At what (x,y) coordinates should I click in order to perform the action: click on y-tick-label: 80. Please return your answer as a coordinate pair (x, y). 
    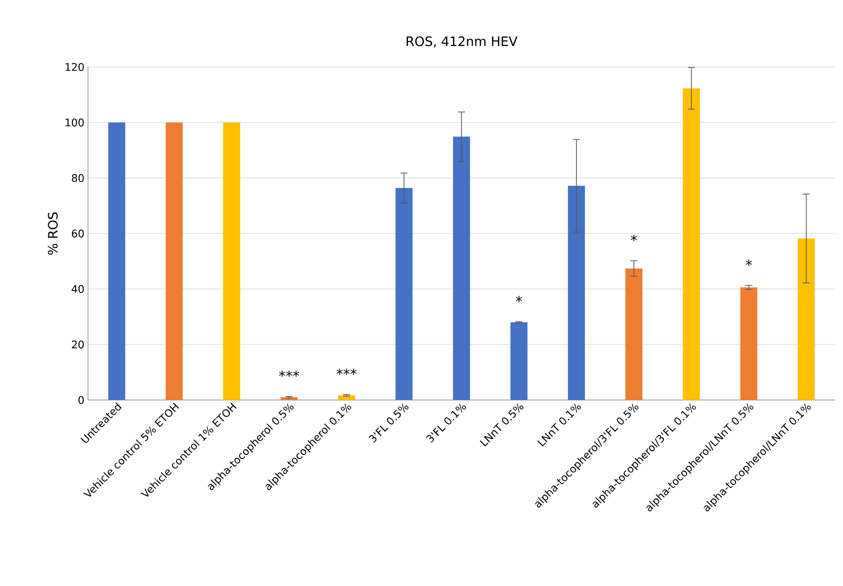
    Looking at the image, I should click on (78, 178).